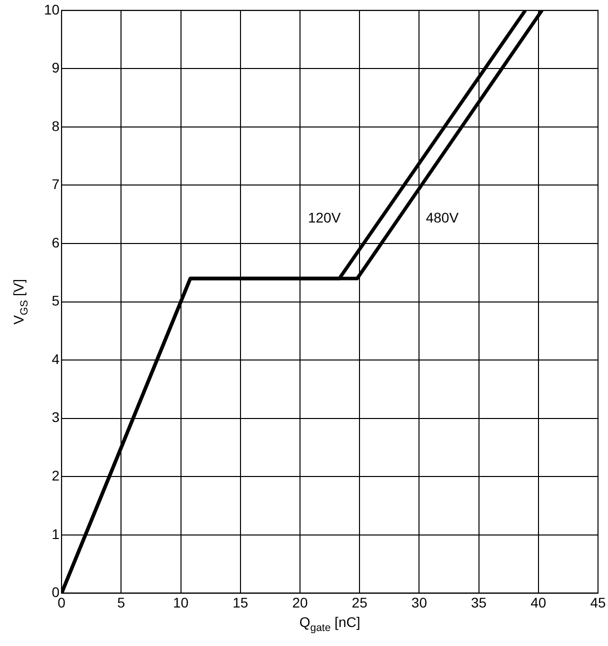 The height and width of the screenshot is (646, 608). I want to click on y-axis-title: VGS [V], so click(20, 302).